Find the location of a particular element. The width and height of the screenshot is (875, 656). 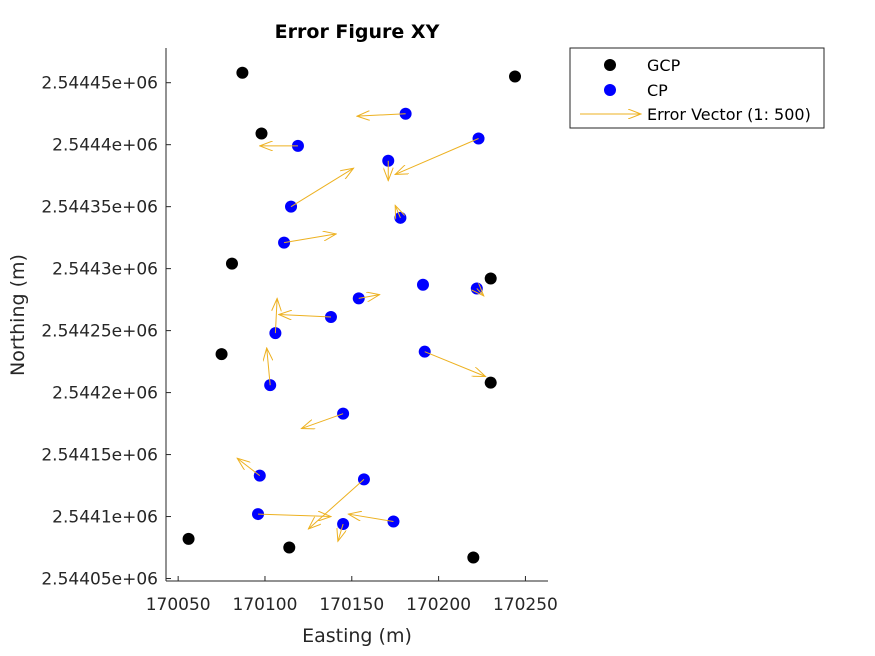

x-tick-label: 170150 is located at coordinates (351, 605).